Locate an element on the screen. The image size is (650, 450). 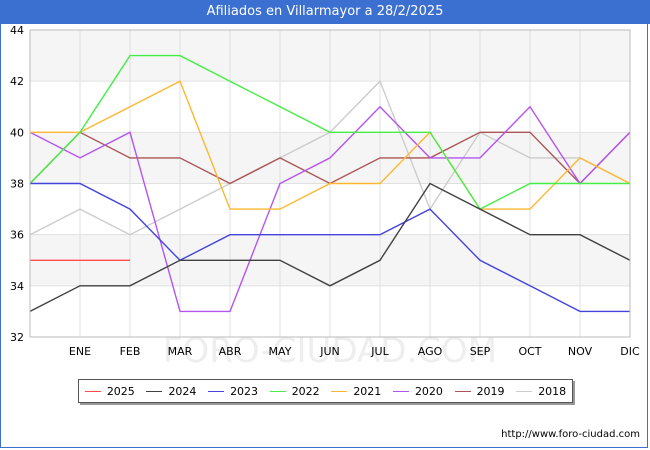
chart-title: Afiliados en Villarmayor a 28/2/2025 is located at coordinates (325, 12).